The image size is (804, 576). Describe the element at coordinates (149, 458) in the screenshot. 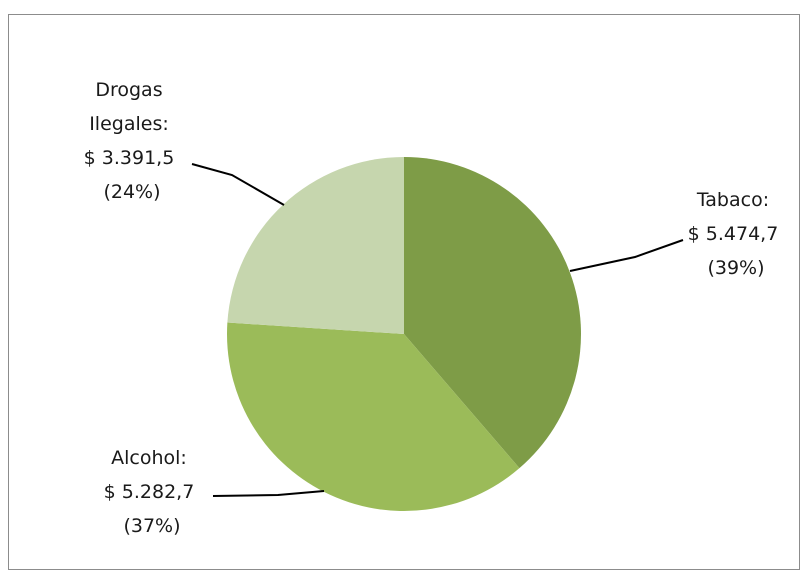

I see `label-line: Alcohol:` at that location.